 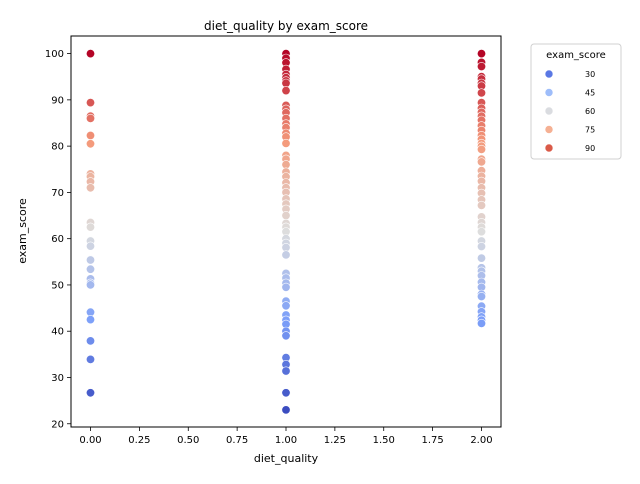 I want to click on x-tick-label: 0.25, so click(x=139, y=440).